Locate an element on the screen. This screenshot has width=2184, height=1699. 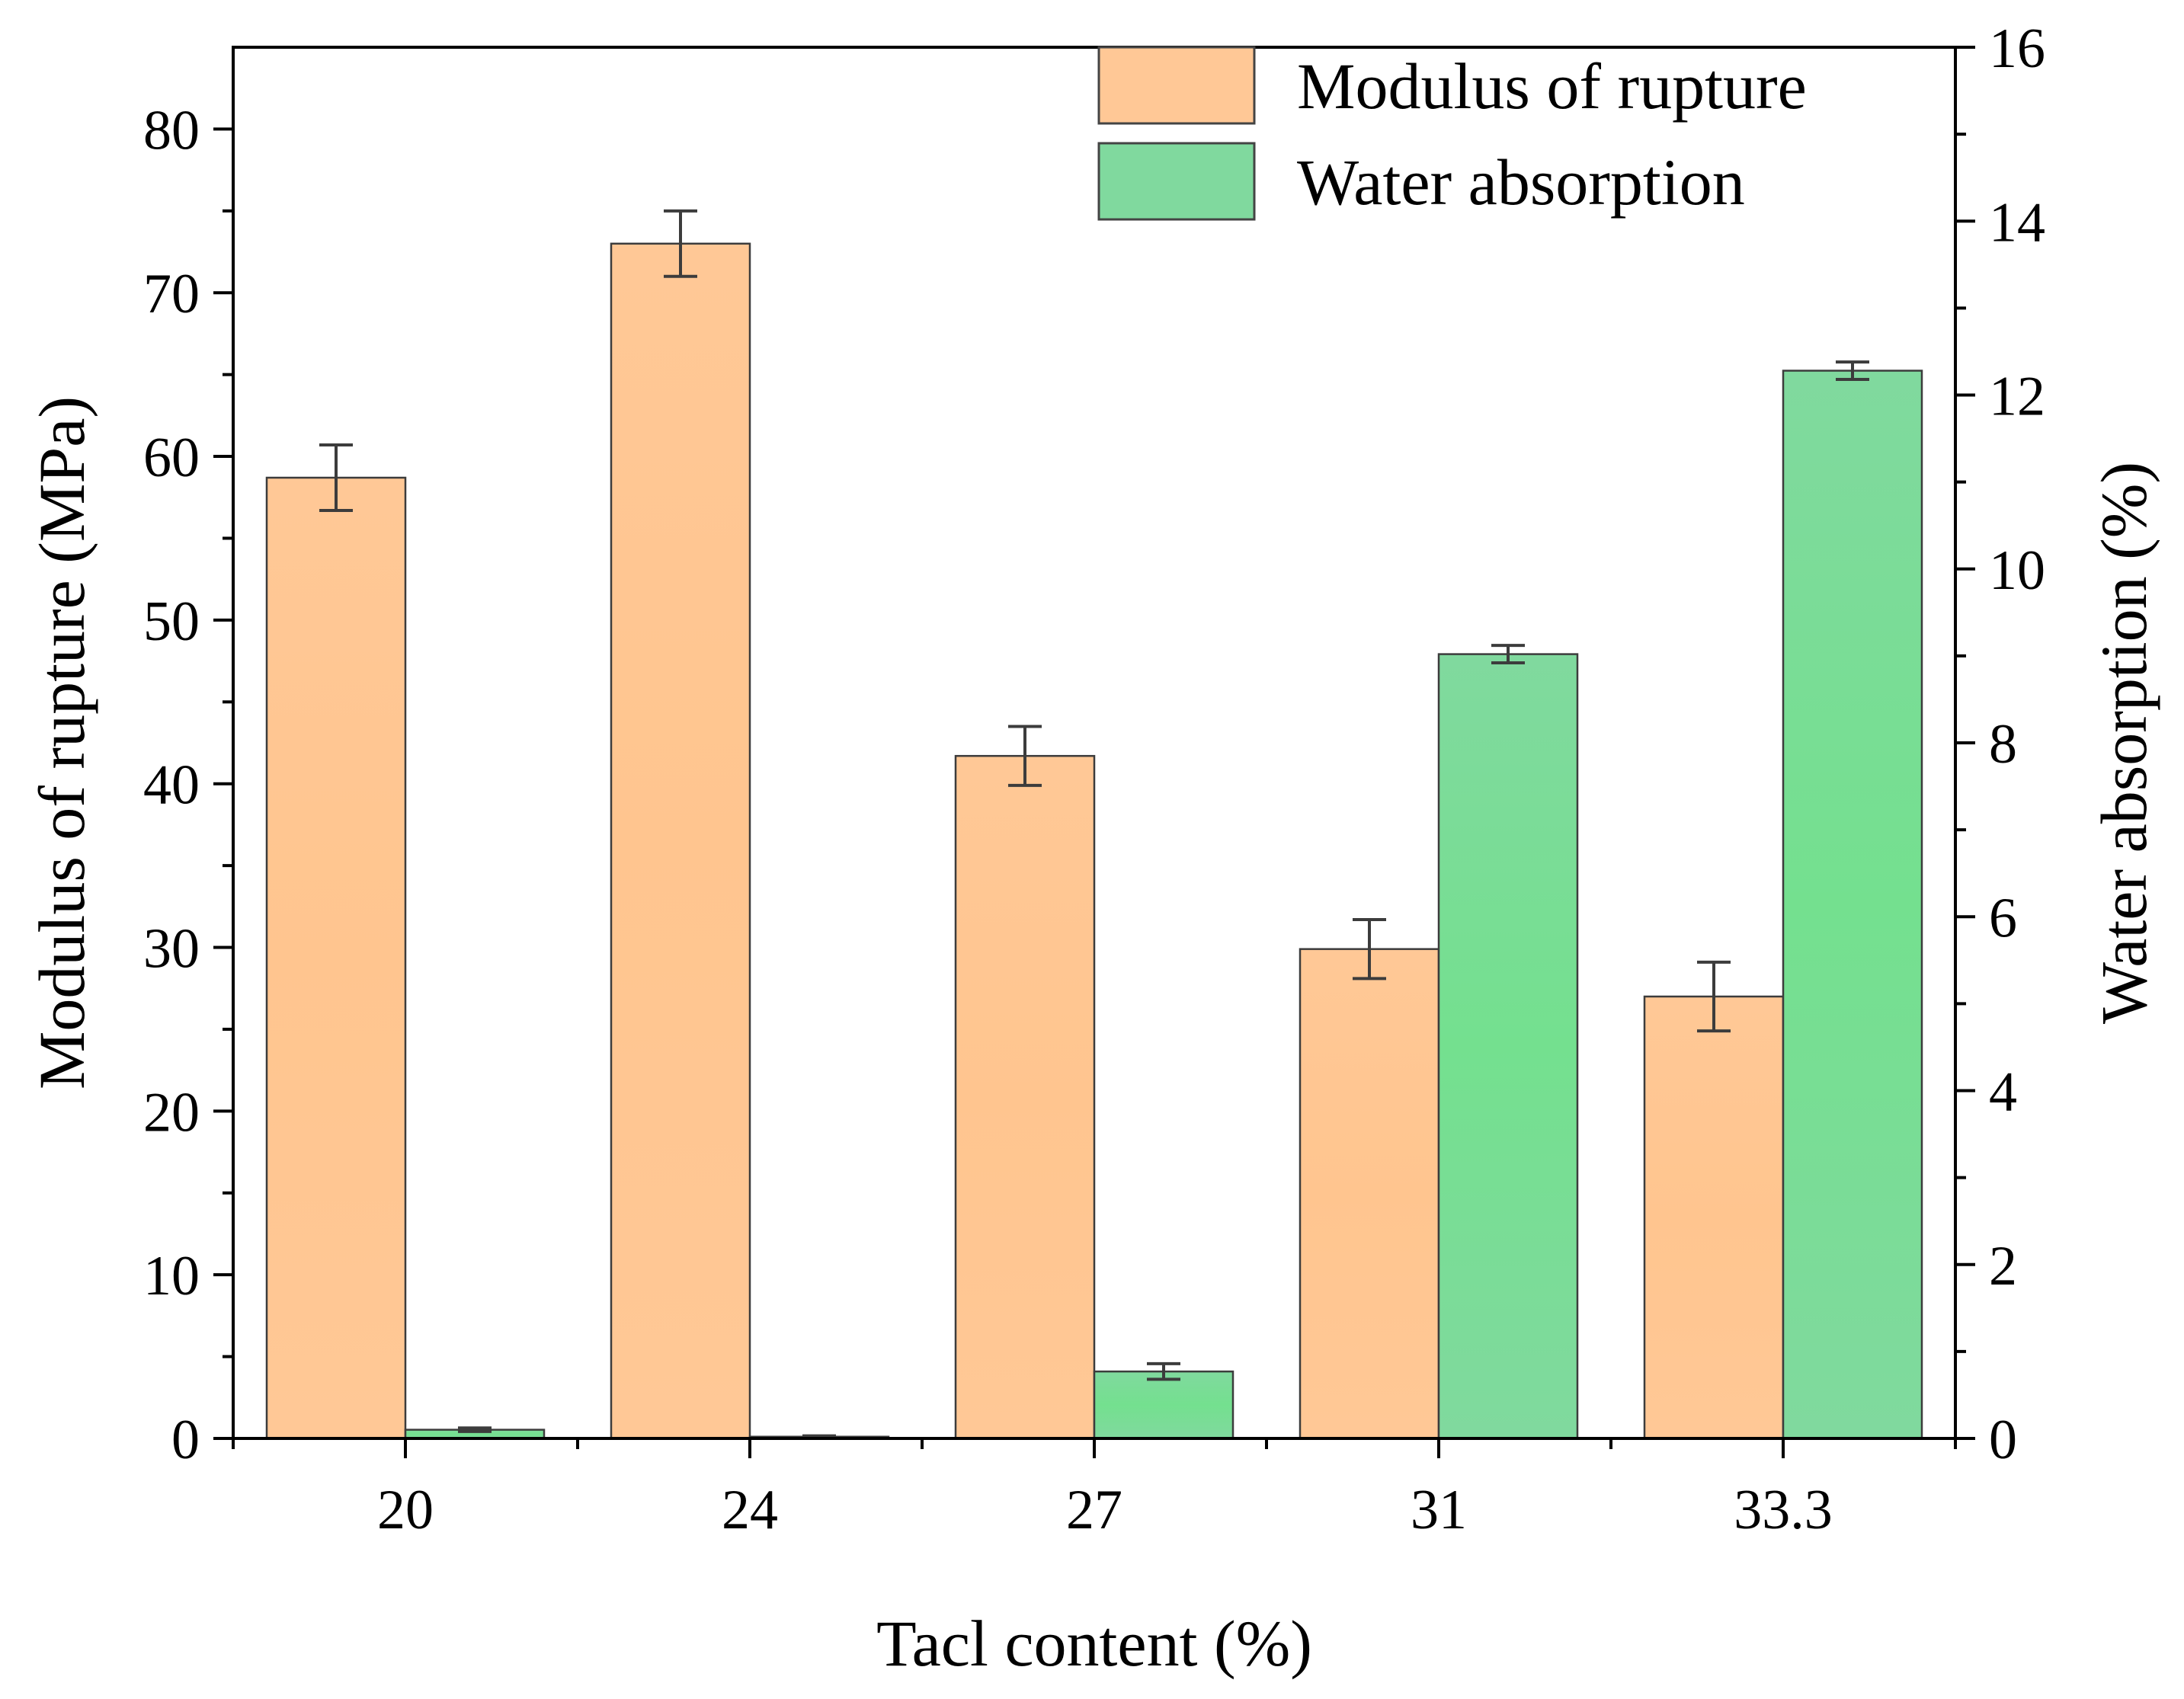
y2-tick-label: 16 is located at coordinates (2017, 49).